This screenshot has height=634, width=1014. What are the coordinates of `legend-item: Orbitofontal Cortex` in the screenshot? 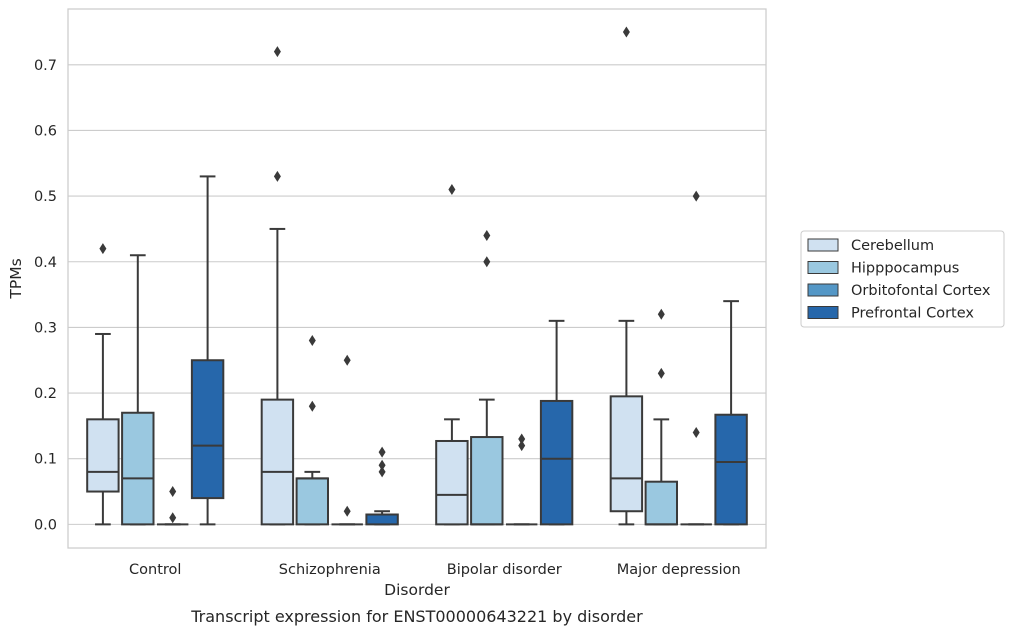 It's located at (899, 291).